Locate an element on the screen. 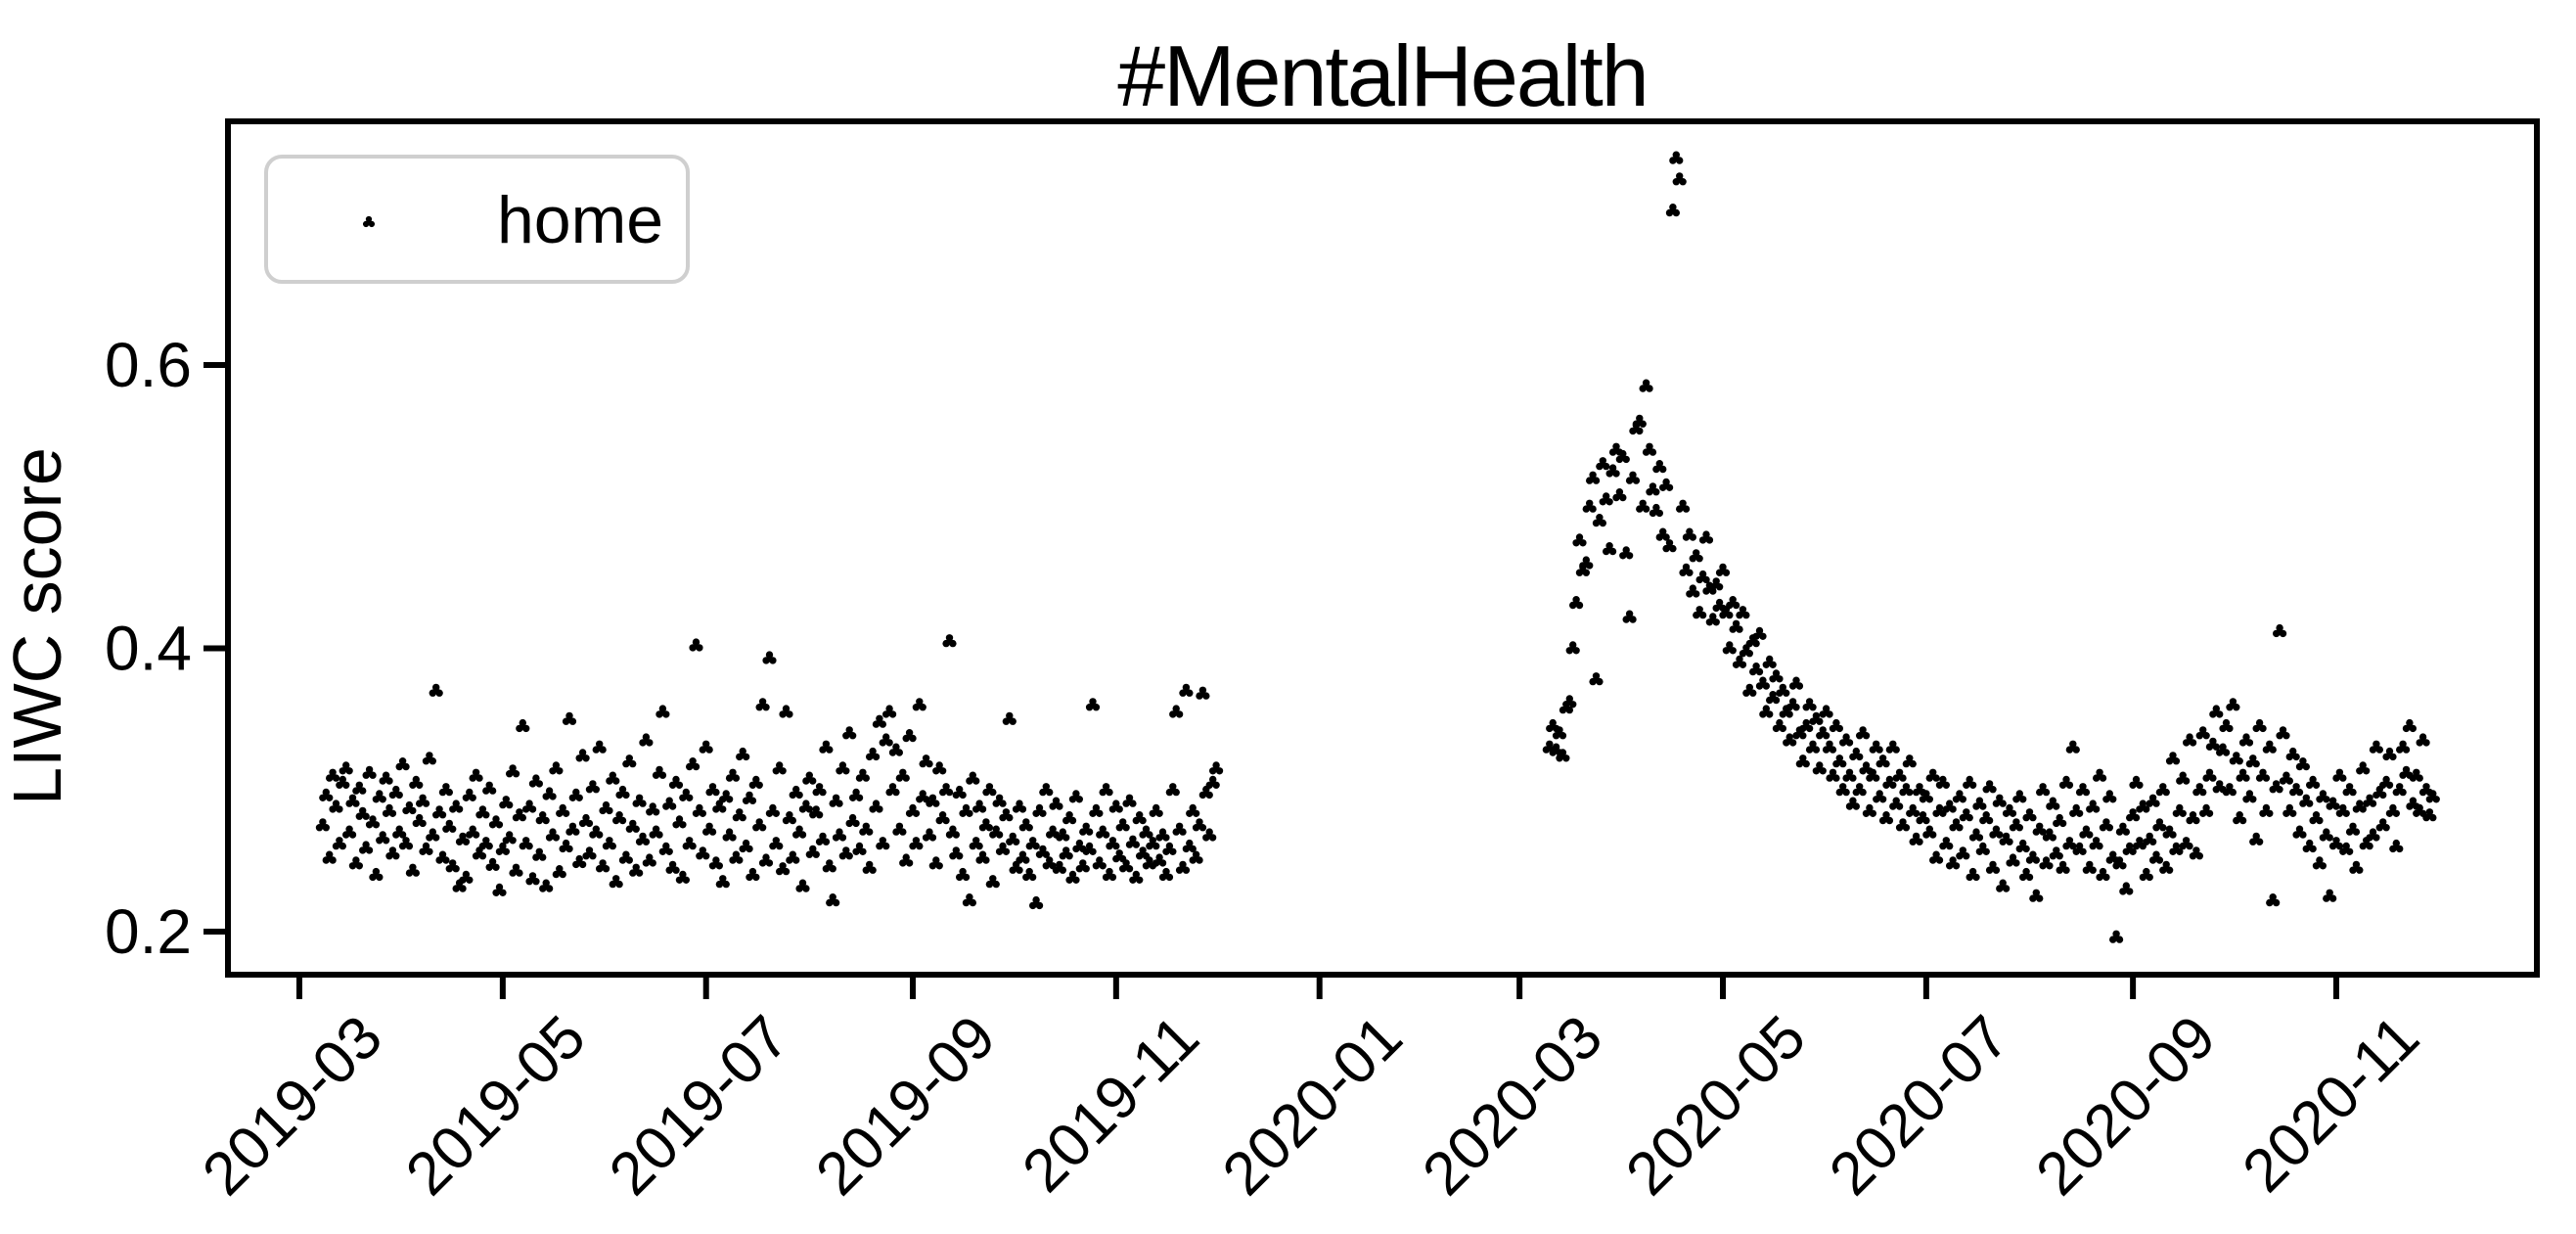 The image size is (2576, 1234). y-tick-label: 0.4 is located at coordinates (148, 649).